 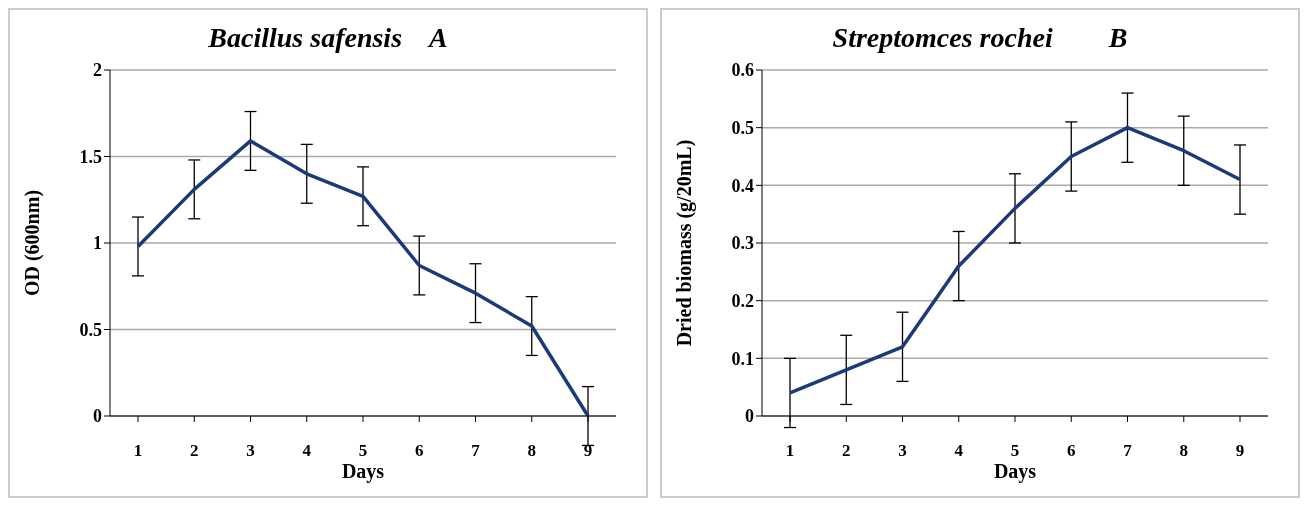 I want to click on y-tick-label: 0.2, so click(x=742, y=301).